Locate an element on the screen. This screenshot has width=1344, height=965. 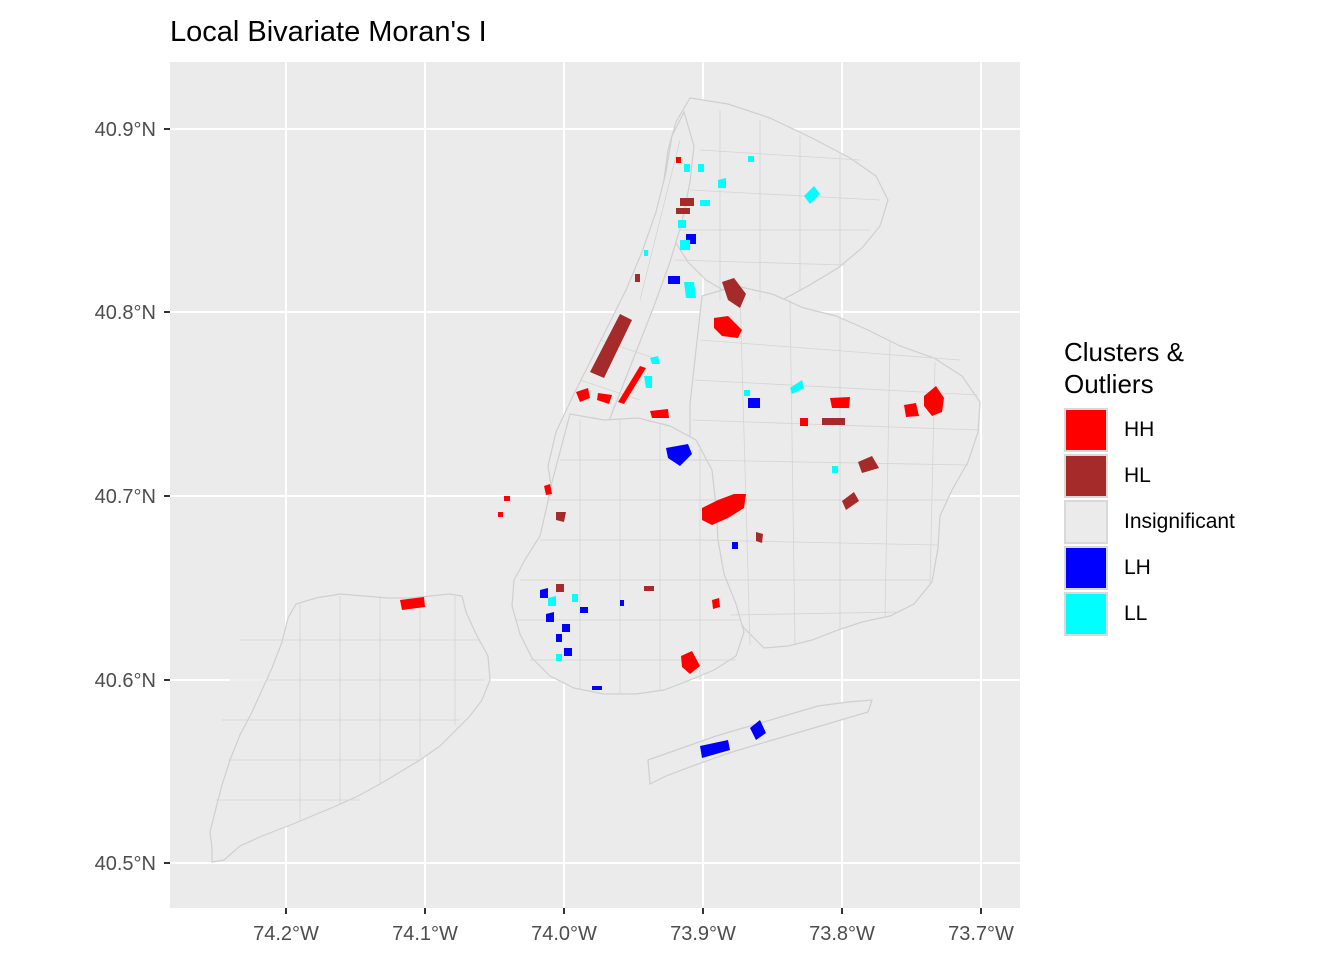
legend-item-hh: HH is located at coordinates (1194, 430).